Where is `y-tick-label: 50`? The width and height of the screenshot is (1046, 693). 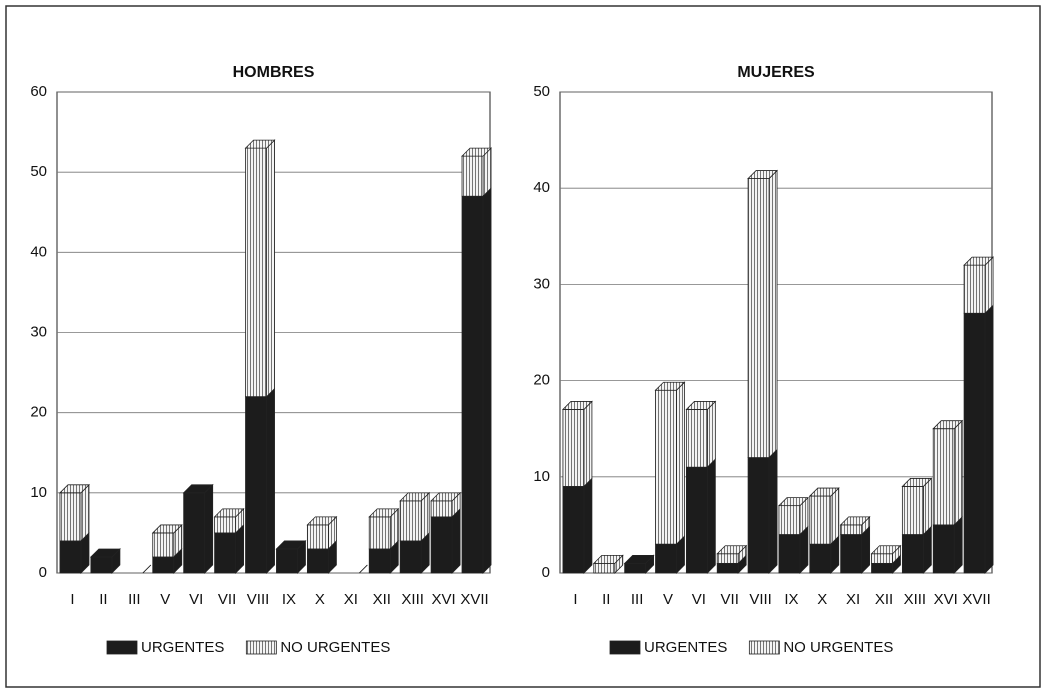
y-tick-label: 50 is located at coordinates (541, 91).